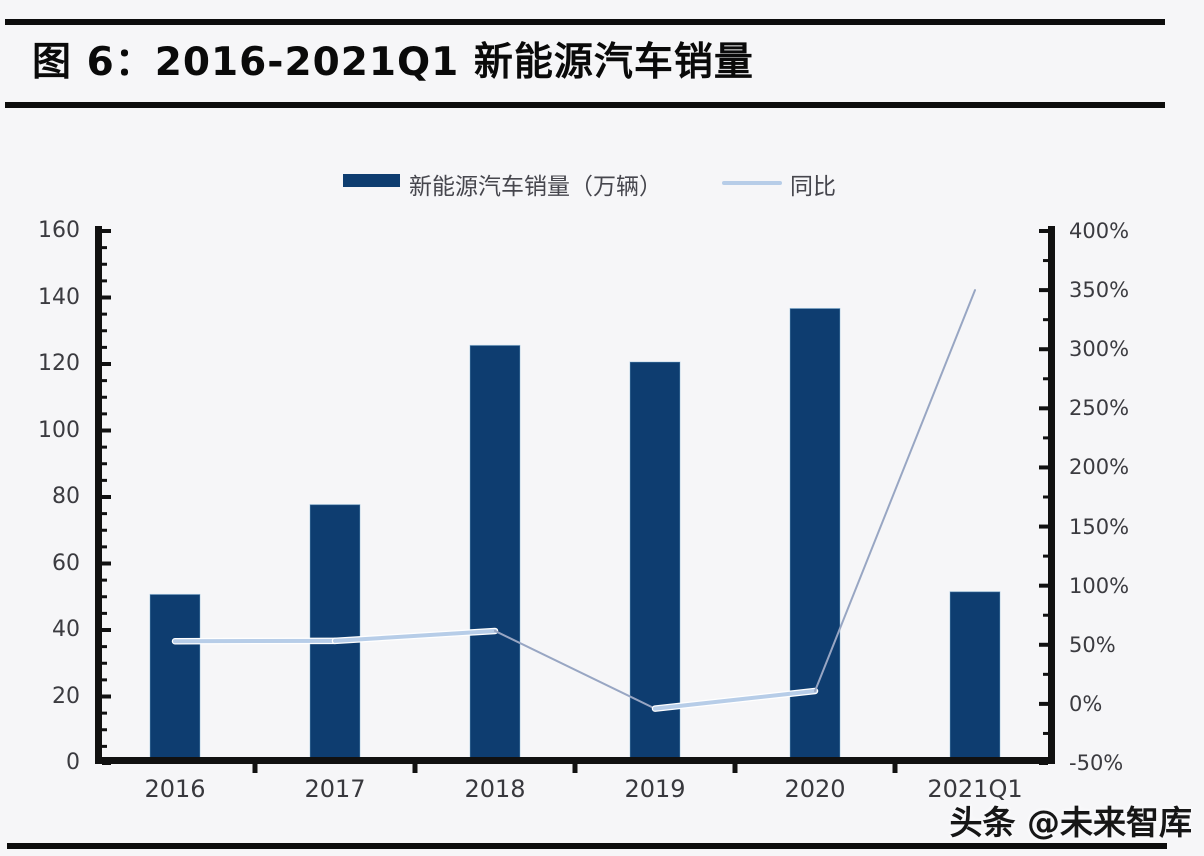  What do you see at coordinates (975, 677) in the screenshot?
I see `sales-bar-2021Q1` at bounding box center [975, 677].